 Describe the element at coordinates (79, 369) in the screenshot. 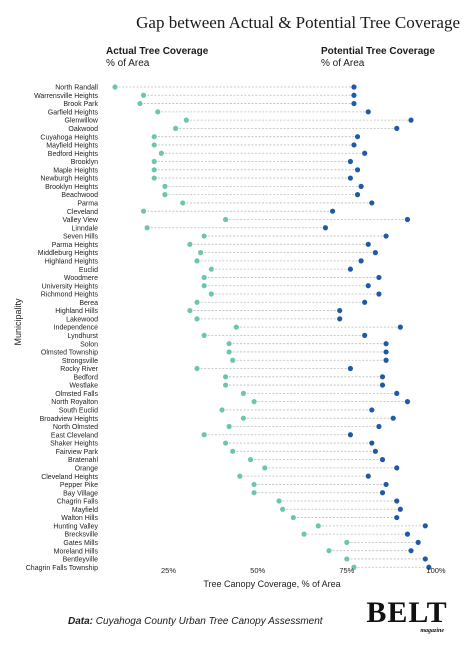

I see `municipality-label: Rocky River` at that location.